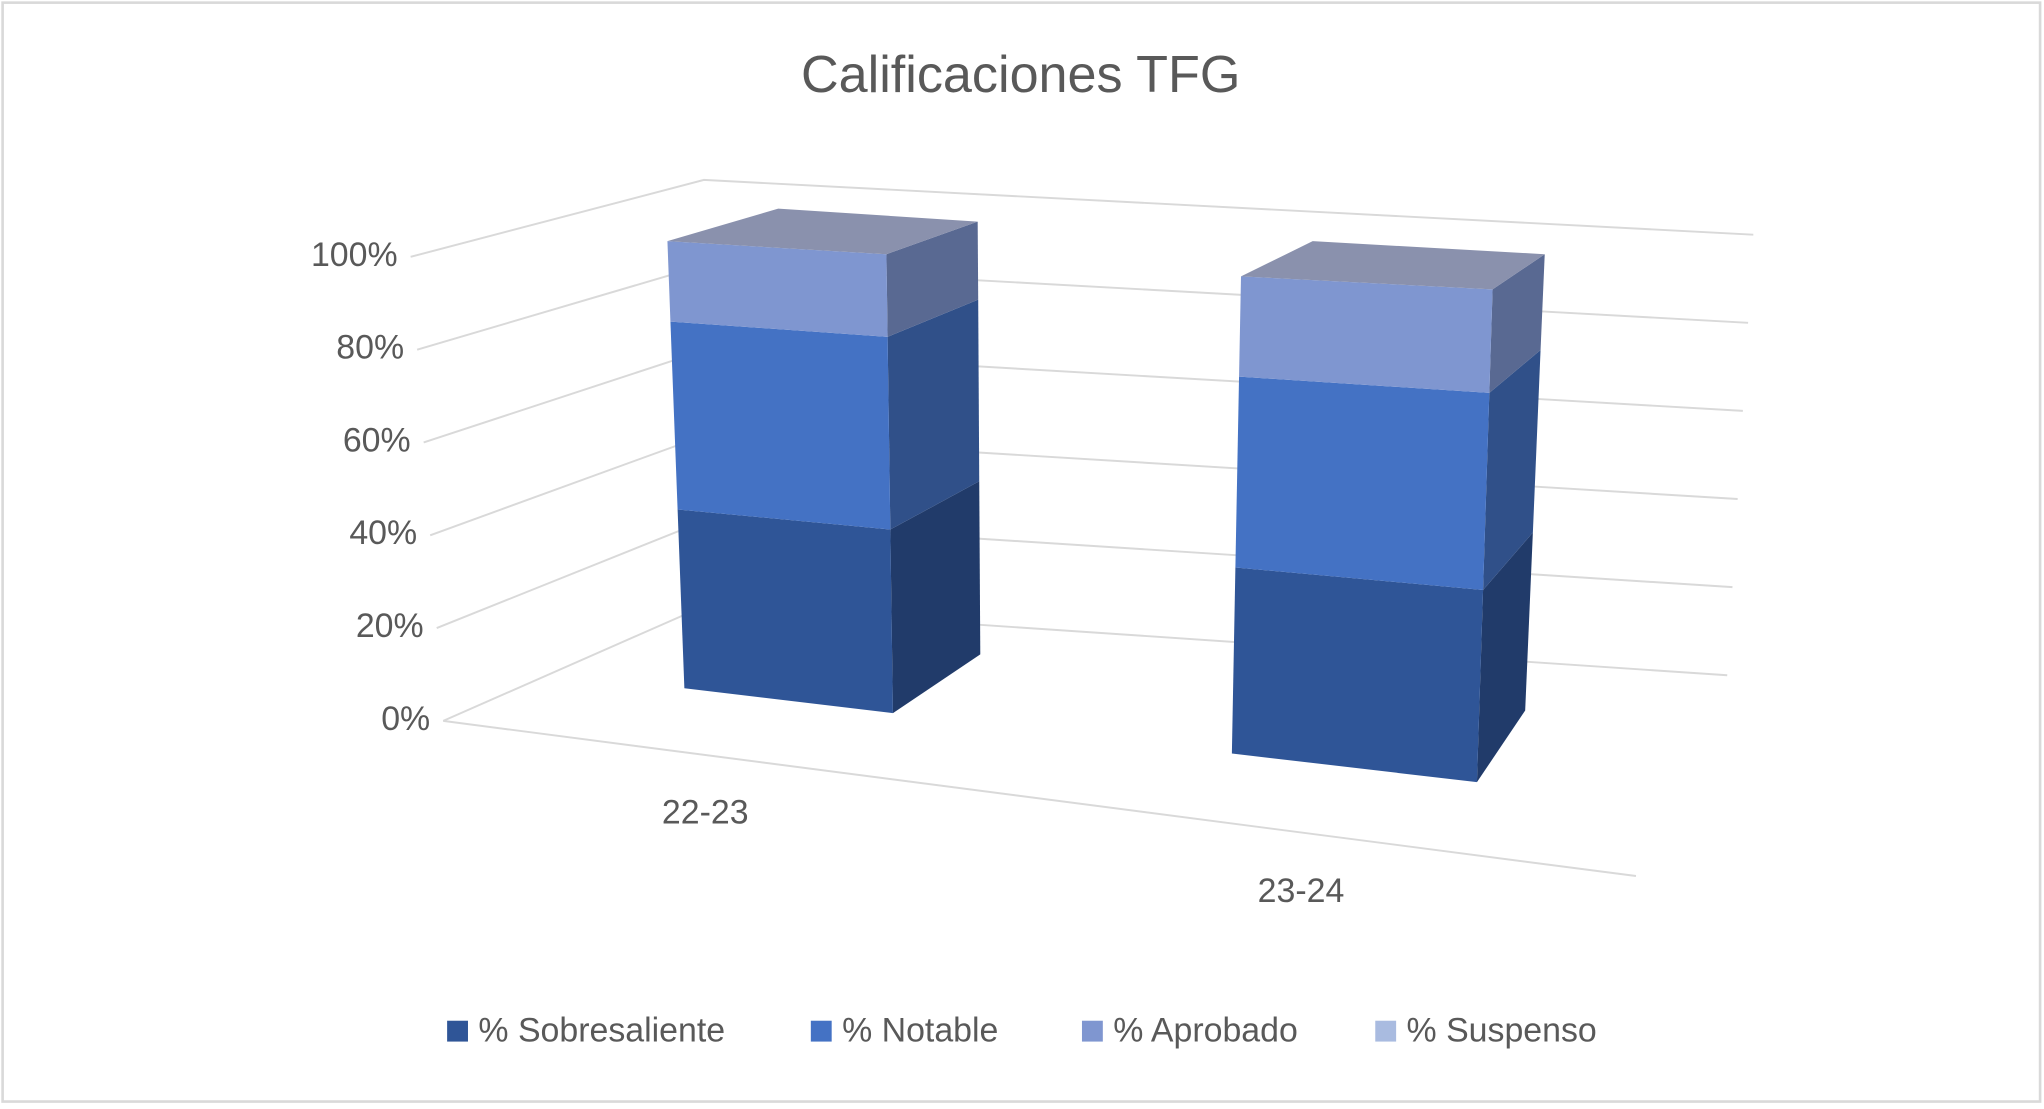 This screenshot has height=1109, width=2044. Describe the element at coordinates (1082, 218) in the screenshot. I see `grid-line` at that location.